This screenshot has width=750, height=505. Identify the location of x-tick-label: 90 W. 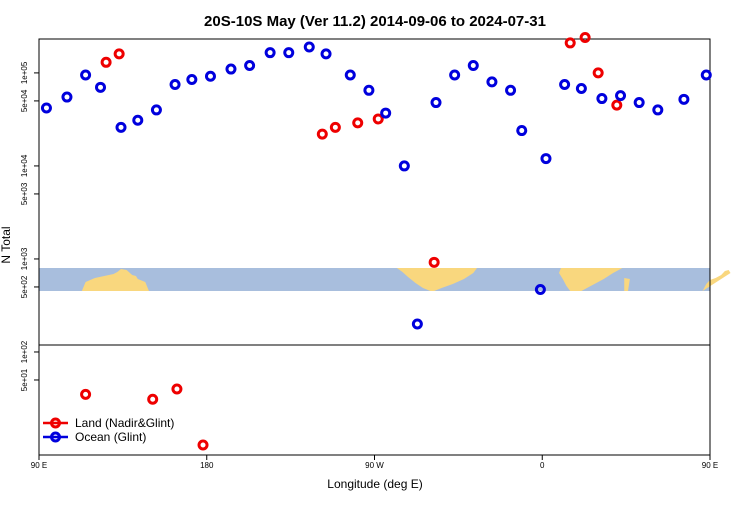
(374, 465).